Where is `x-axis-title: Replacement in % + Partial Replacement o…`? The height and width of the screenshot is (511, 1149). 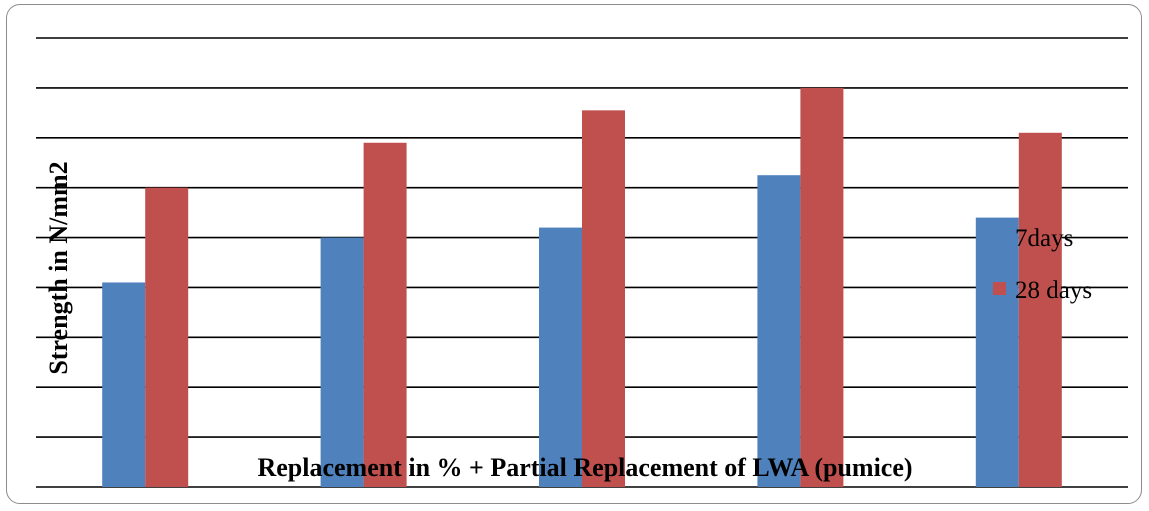 x-axis-title: Replacement in % + Partial Replacement o… is located at coordinates (584, 467).